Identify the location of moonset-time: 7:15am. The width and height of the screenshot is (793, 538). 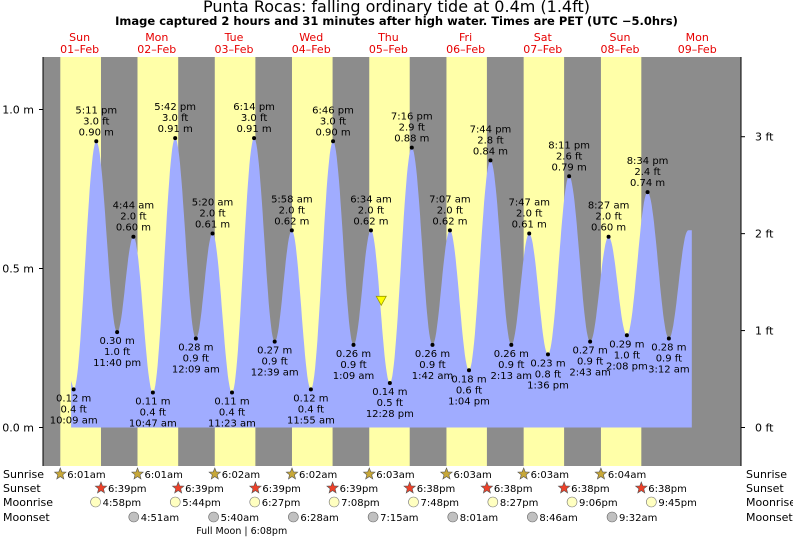
(399, 518).